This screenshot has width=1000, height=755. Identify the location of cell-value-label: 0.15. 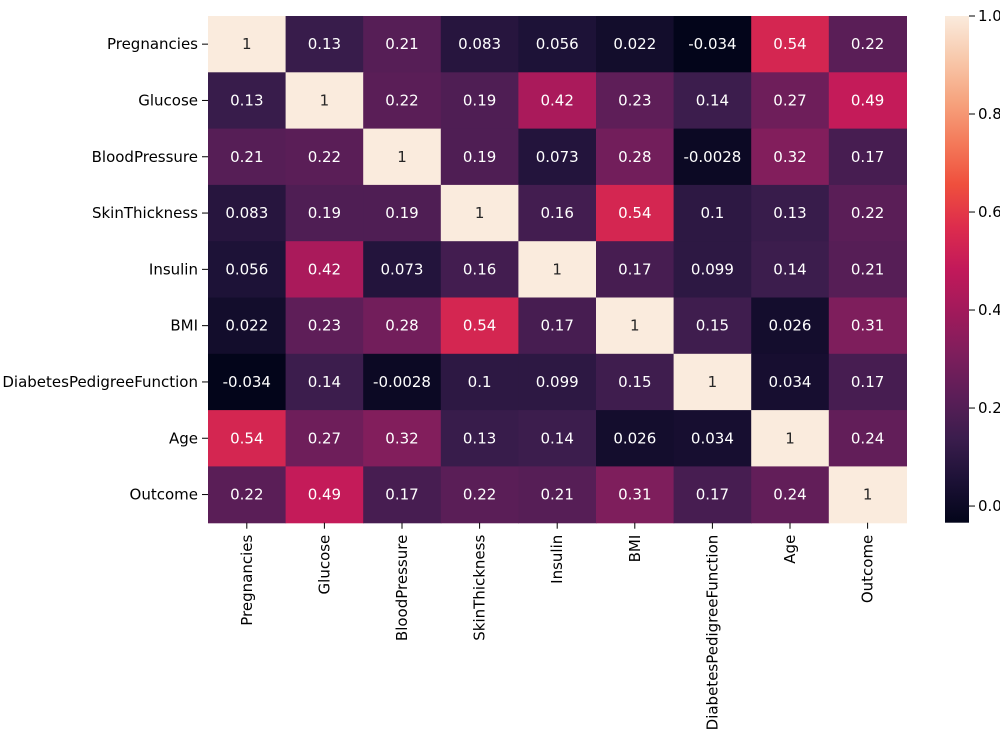
(712, 326).